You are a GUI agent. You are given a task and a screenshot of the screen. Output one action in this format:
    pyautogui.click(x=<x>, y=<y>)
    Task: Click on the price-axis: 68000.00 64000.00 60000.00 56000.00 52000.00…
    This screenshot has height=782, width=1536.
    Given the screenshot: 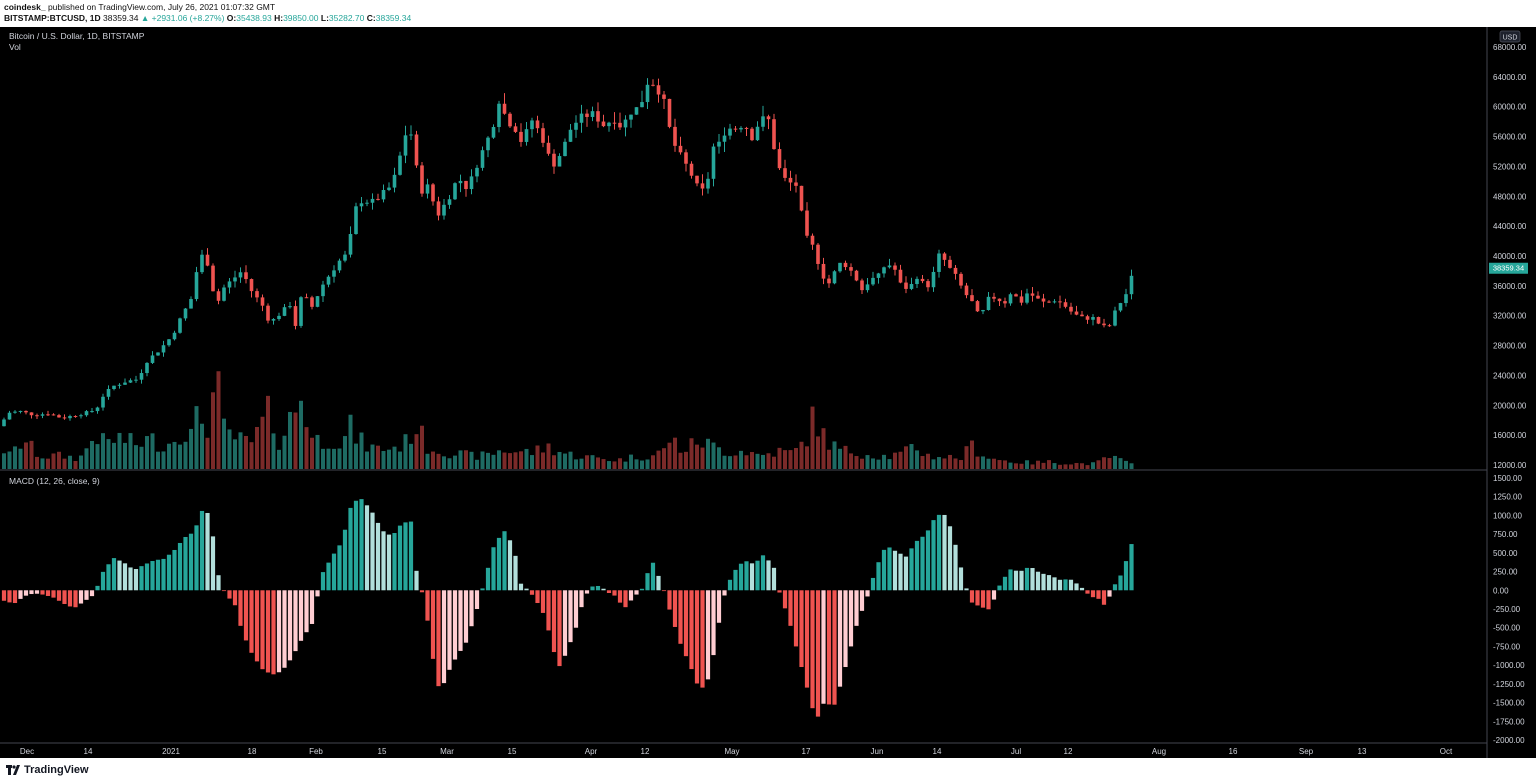 What is the action you would take?
    pyautogui.click(x=1510, y=256)
    